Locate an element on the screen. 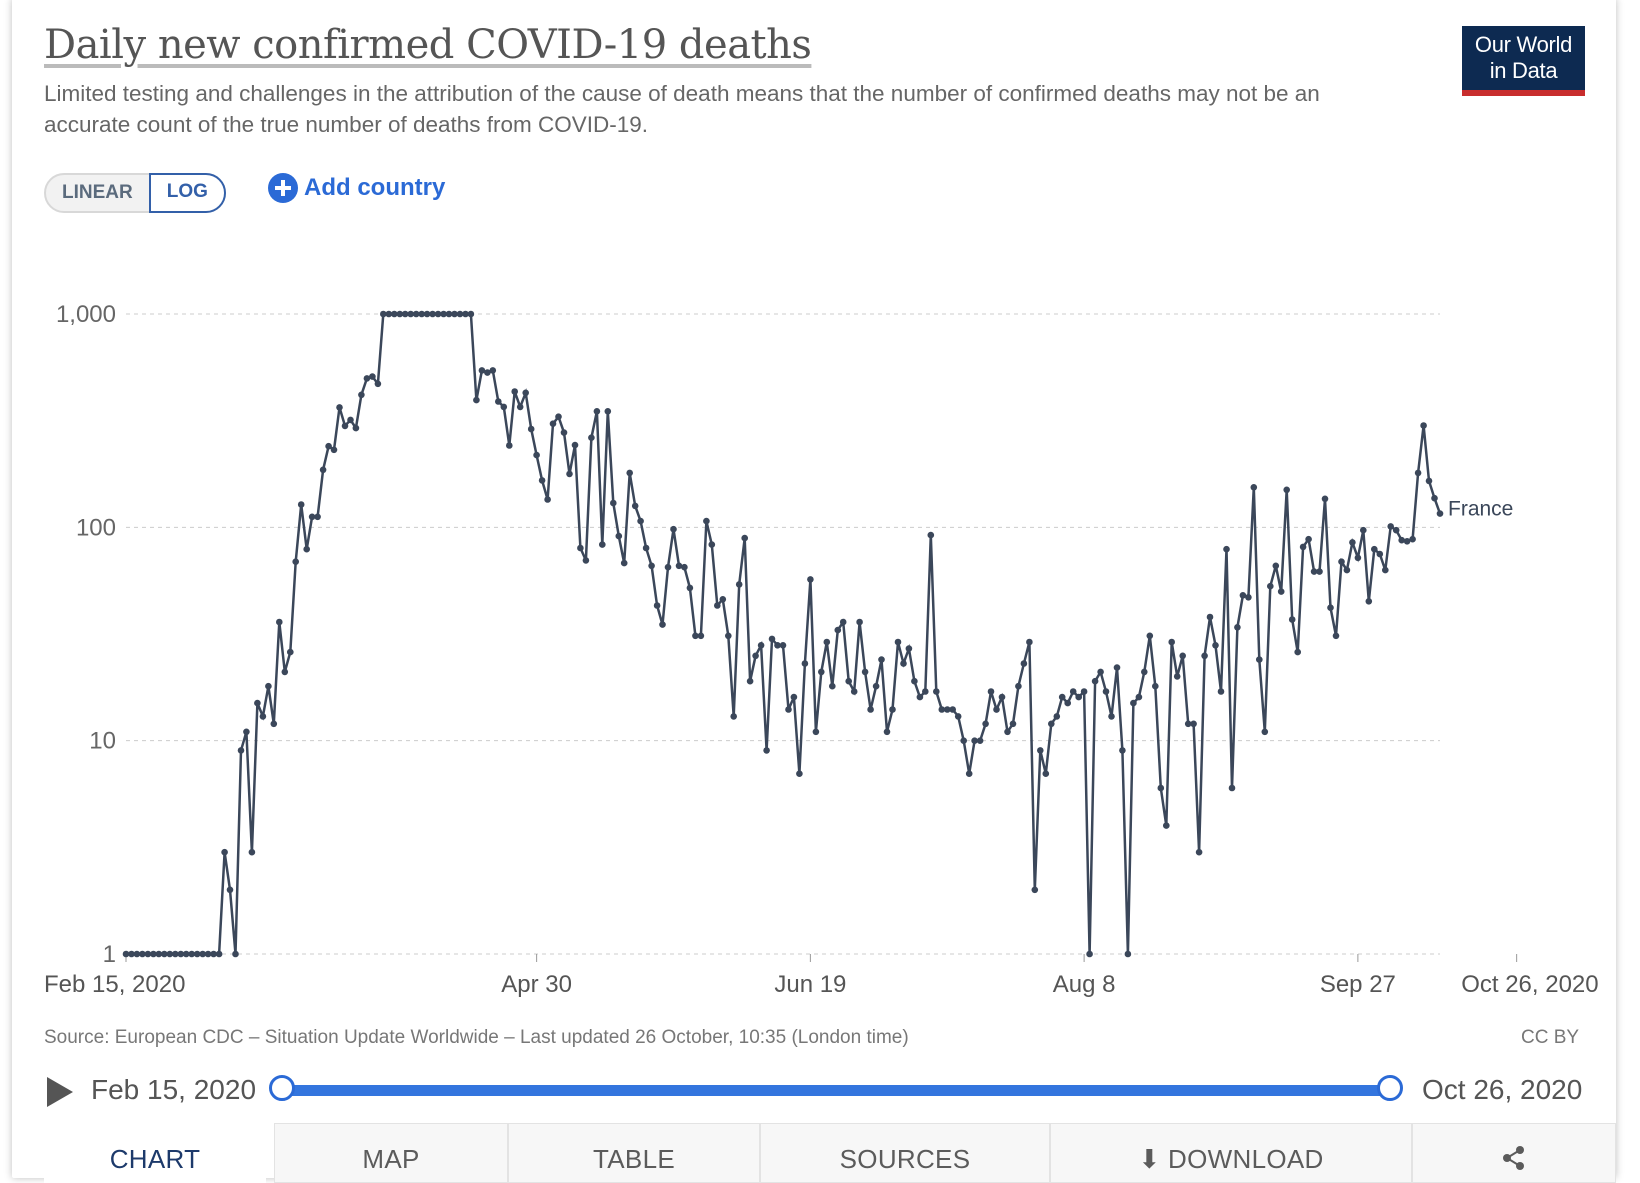 The image size is (1640, 1183). scale-toggle: LINEAR LOG is located at coordinates (135, 193).